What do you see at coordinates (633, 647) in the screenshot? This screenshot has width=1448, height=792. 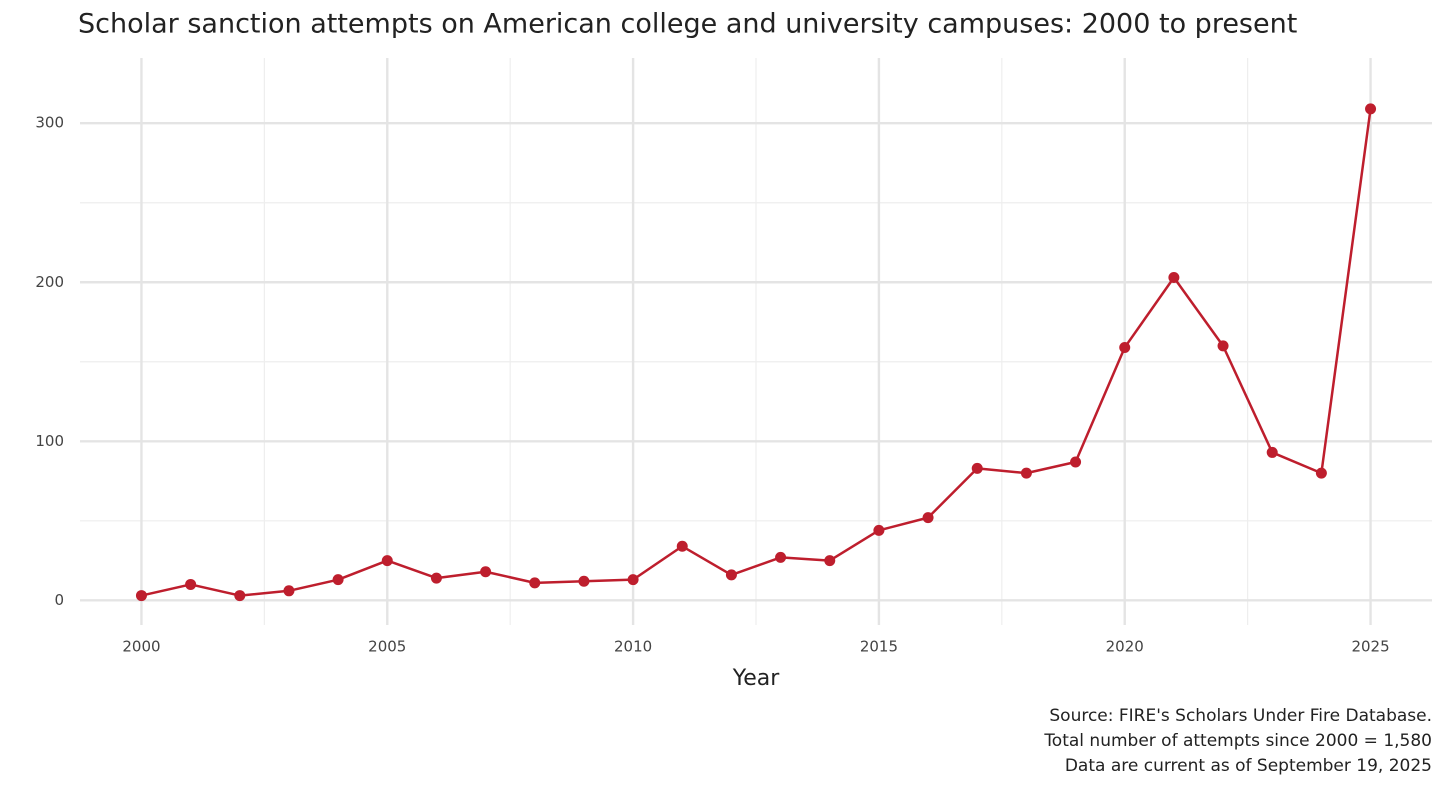 I see `x-tick-label: 2010` at bounding box center [633, 647].